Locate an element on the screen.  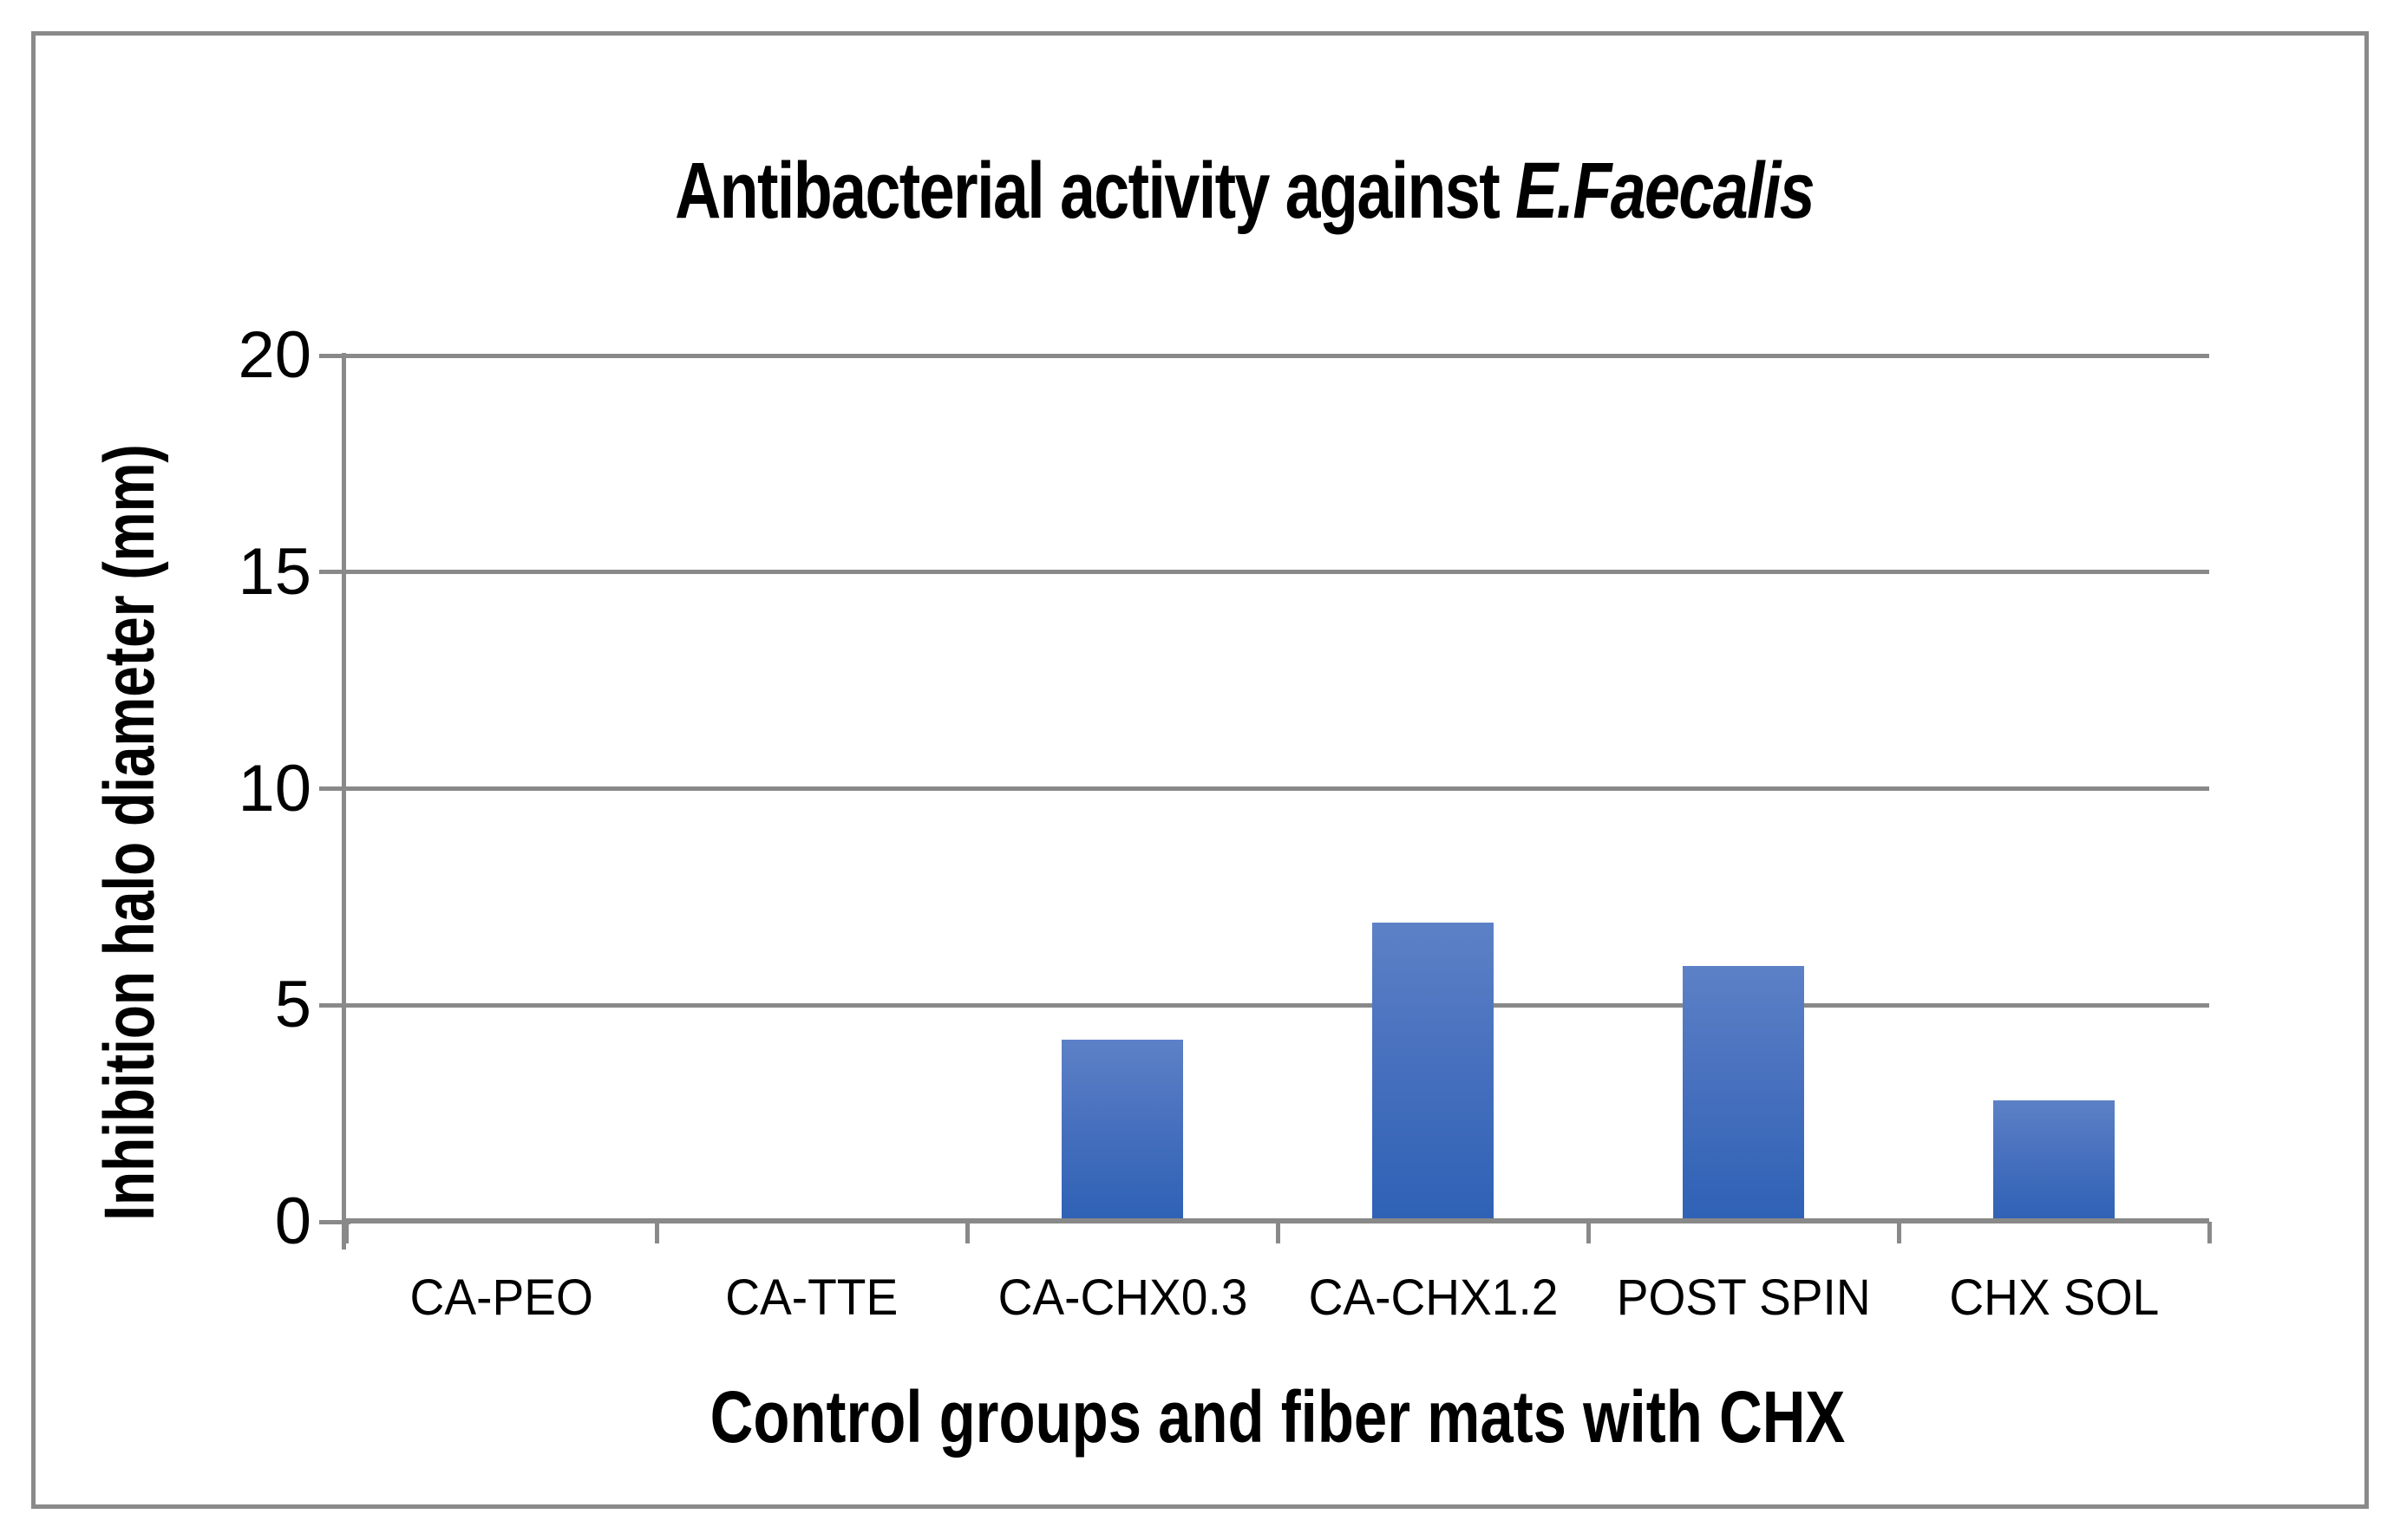
y-tick-label-5: 5 is located at coordinates (292, 1005).